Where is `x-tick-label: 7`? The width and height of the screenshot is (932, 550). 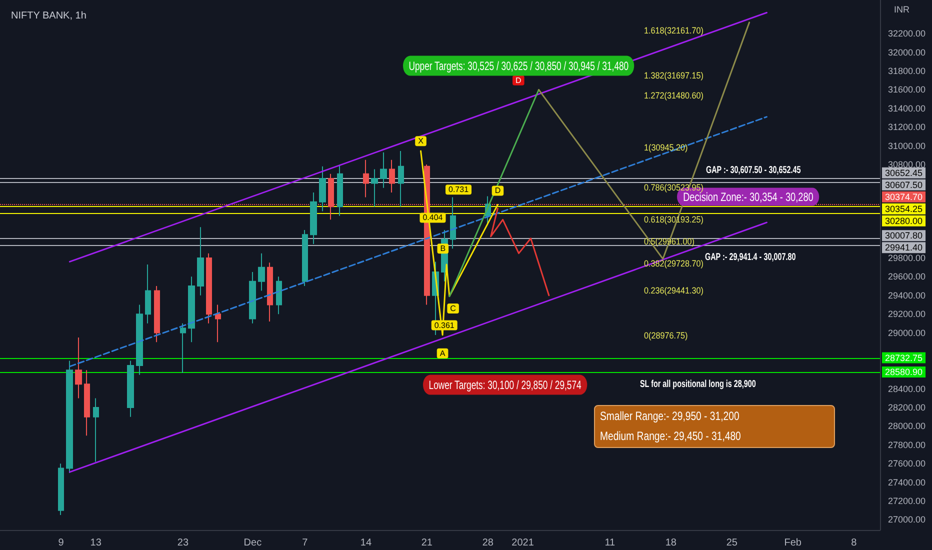 x-tick-label: 7 is located at coordinates (305, 543).